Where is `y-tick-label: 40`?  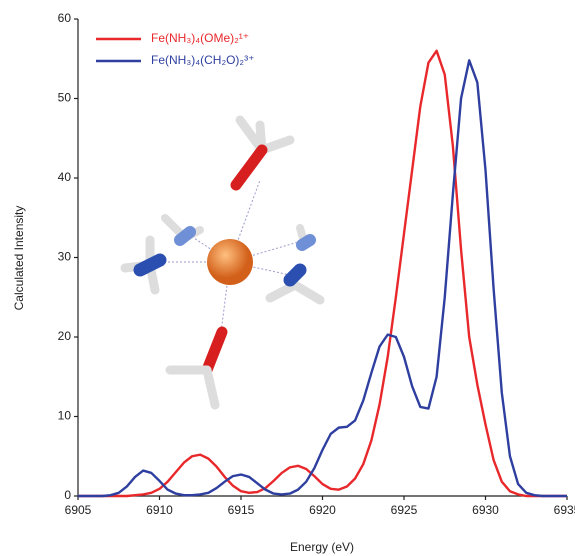 y-tick-label: 40 is located at coordinates (65, 177).